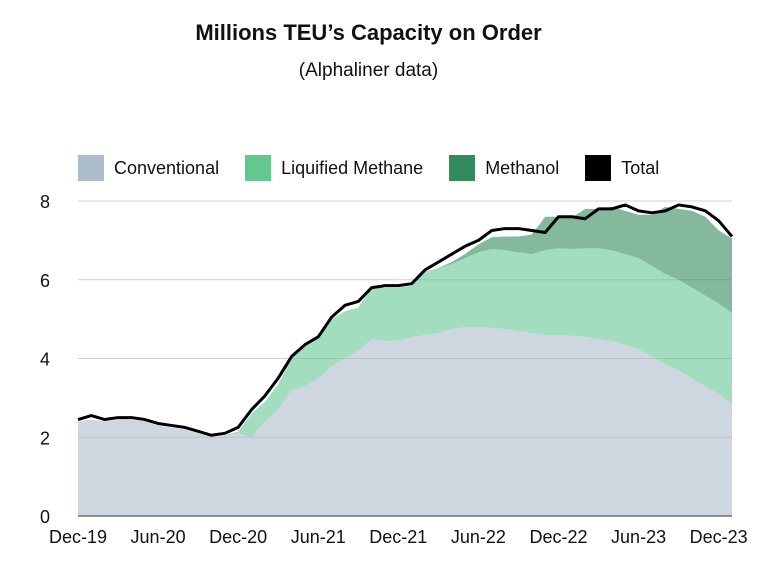 Image resolution: width=783 pixels, height=570 pixels. What do you see at coordinates (45, 438) in the screenshot?
I see `y-tick-label: 2` at bounding box center [45, 438].